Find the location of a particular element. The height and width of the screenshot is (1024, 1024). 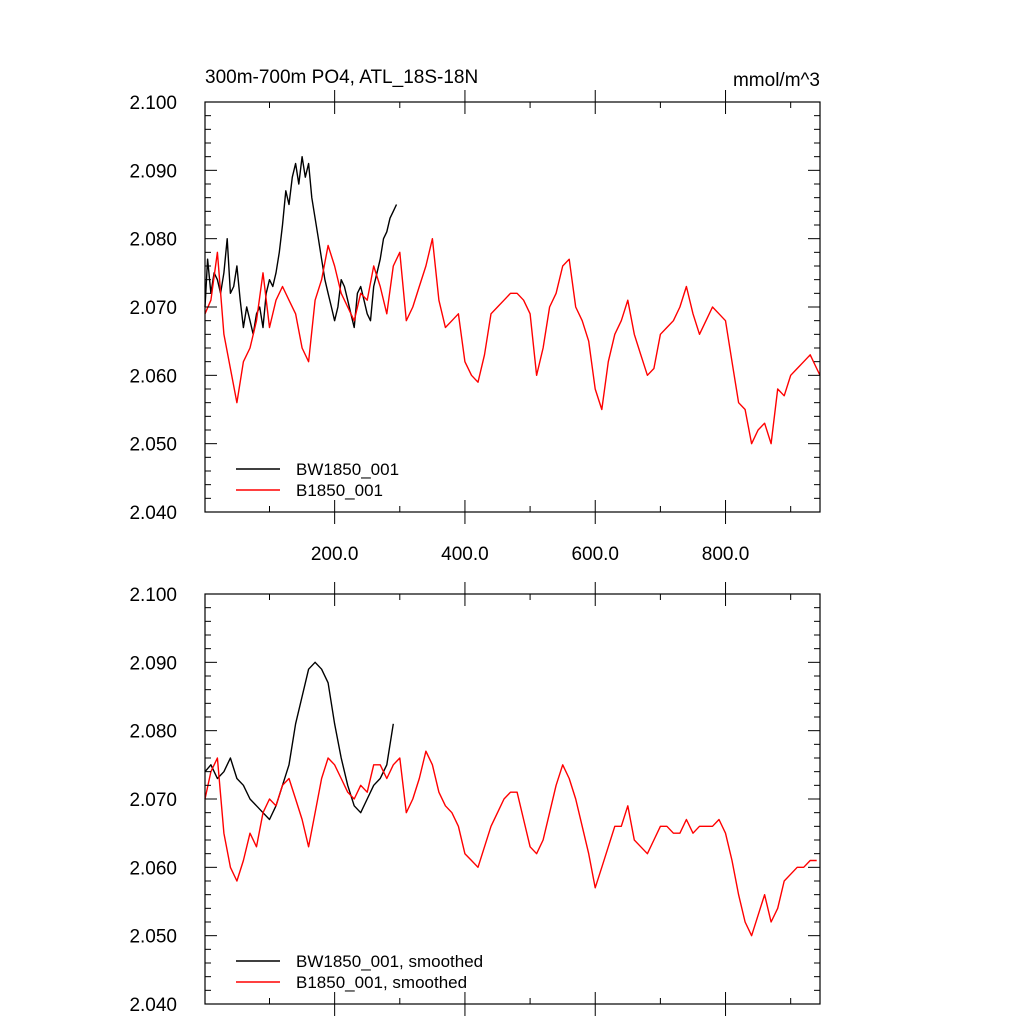

legend-label: B1850_001, smoothed is located at coordinates (381, 982).